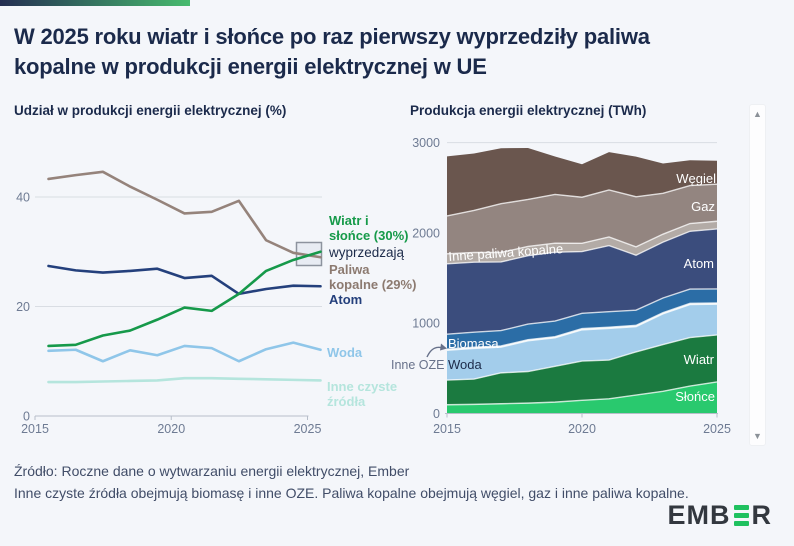 This screenshot has width=794, height=546. I want to click on logo-green-e-icon, so click(741, 515).